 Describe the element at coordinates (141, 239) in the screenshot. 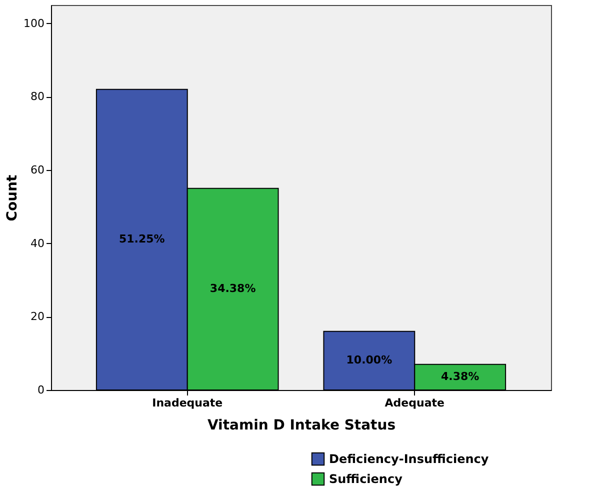

I see `annotation: 51.25%` at that location.